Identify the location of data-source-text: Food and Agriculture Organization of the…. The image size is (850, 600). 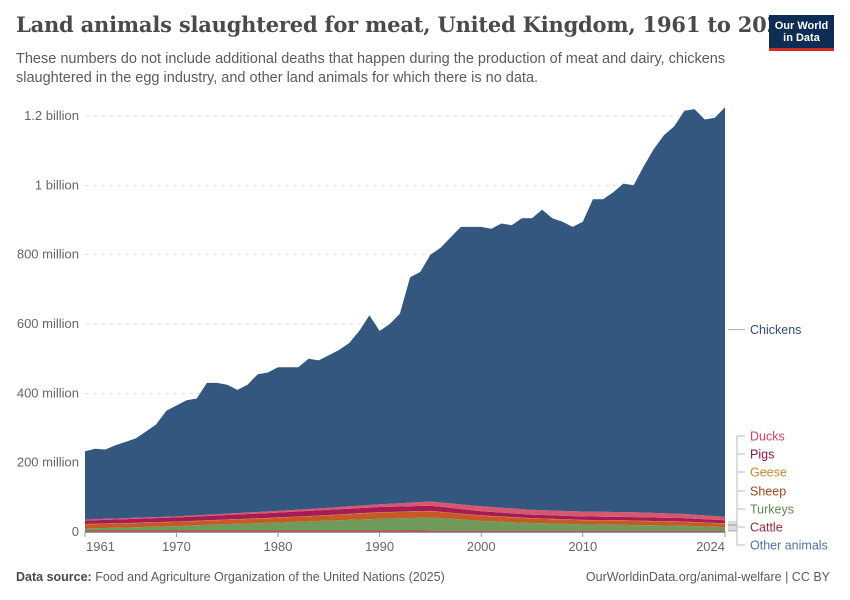
(270, 577).